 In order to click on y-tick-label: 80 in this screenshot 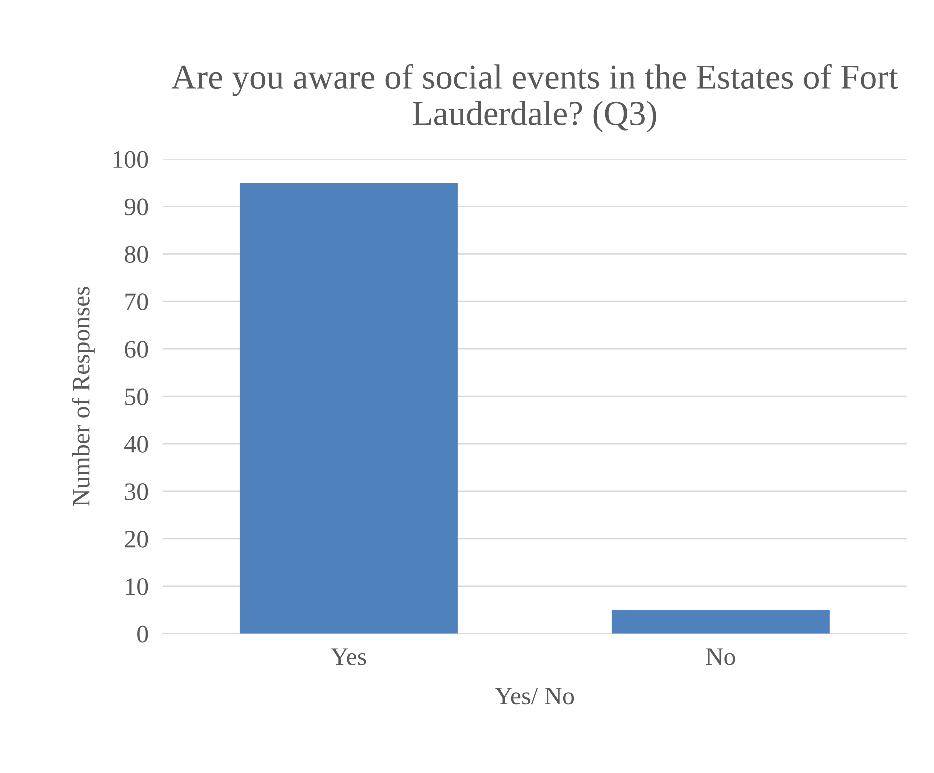, I will do `click(136, 255)`.